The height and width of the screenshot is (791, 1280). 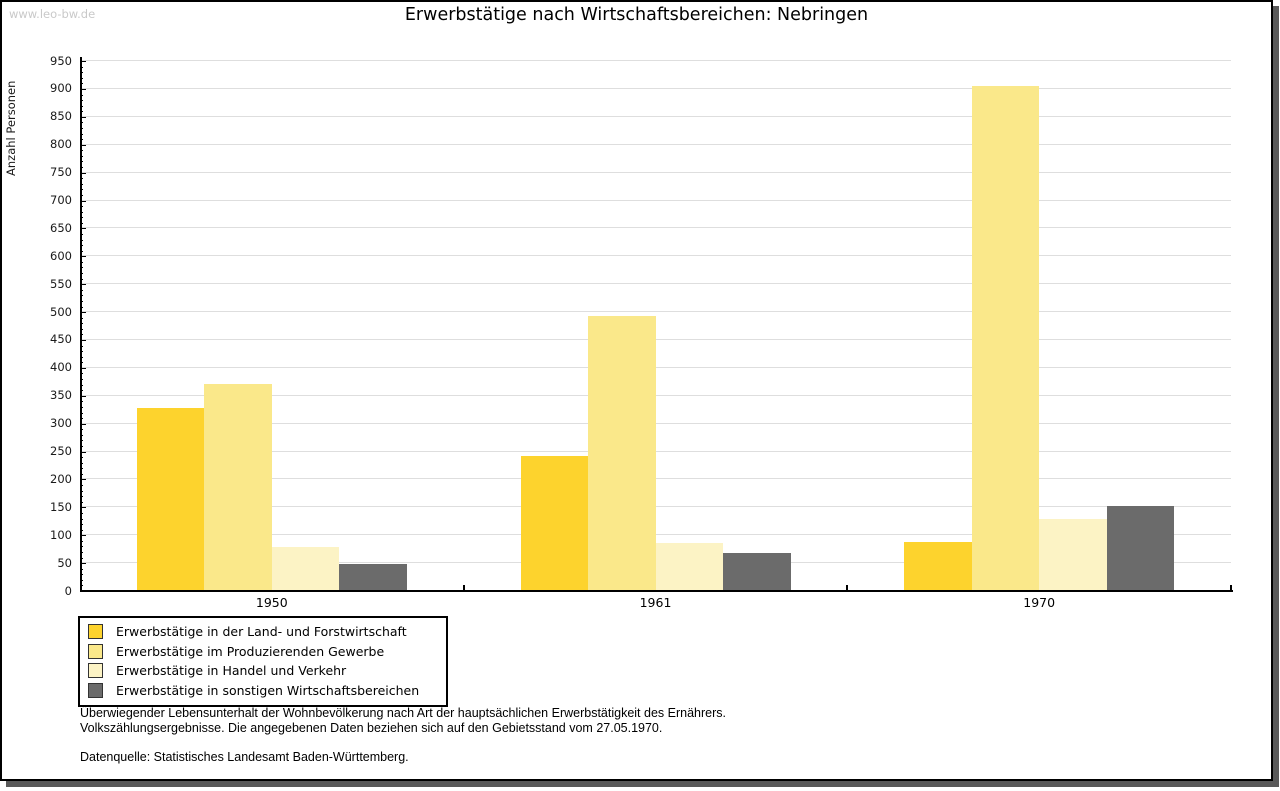 I want to click on legend-label: Erwerbstätige in Handel und Verkehr, so click(x=231, y=671).